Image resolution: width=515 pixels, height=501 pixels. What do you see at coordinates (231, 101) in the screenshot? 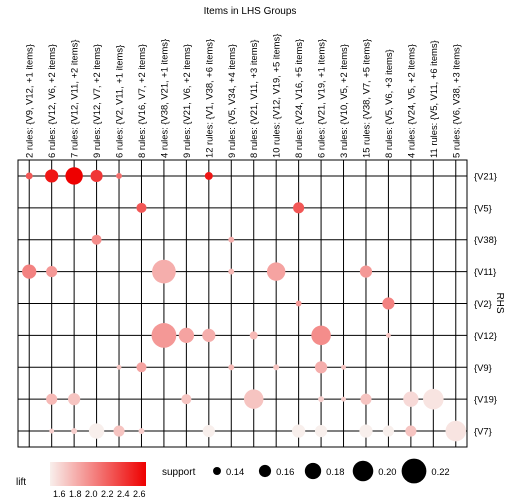
I see `column-label: 9 rules: {V5, V34, +4 items}` at bounding box center [231, 101].